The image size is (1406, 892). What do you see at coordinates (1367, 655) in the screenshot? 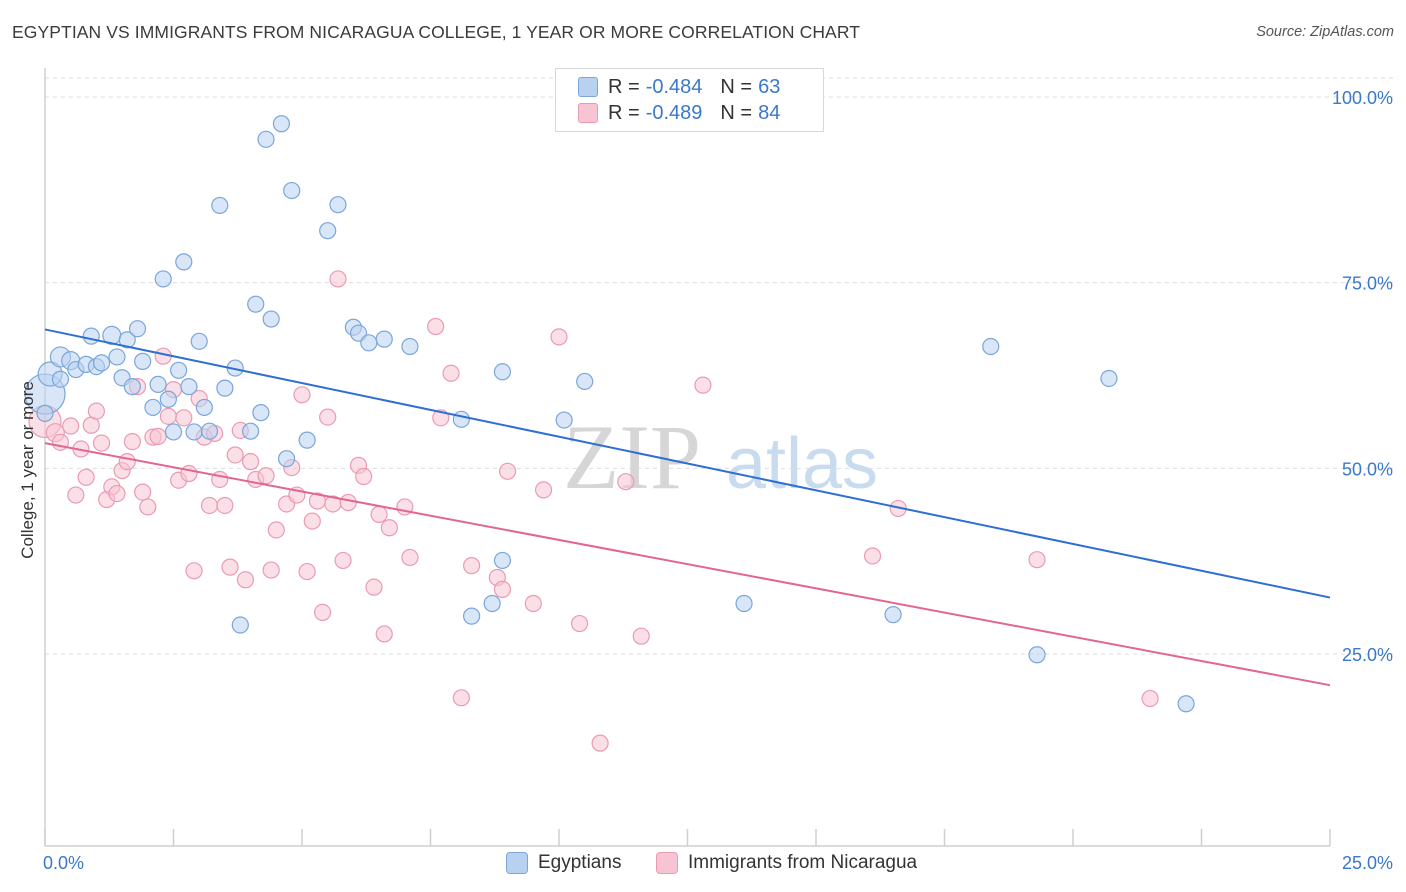
I see `y-tick-label: 25.0%` at bounding box center [1367, 655].